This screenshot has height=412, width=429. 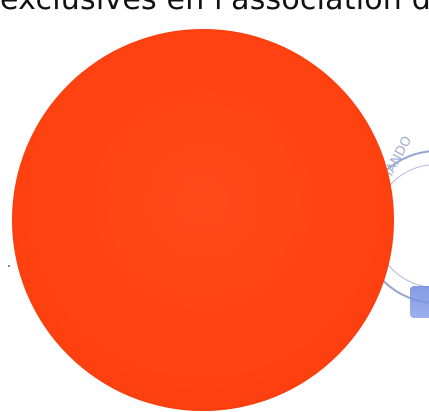 What do you see at coordinates (419, 302) in the screenshot?
I see `blue-stamp-mark` at bounding box center [419, 302].